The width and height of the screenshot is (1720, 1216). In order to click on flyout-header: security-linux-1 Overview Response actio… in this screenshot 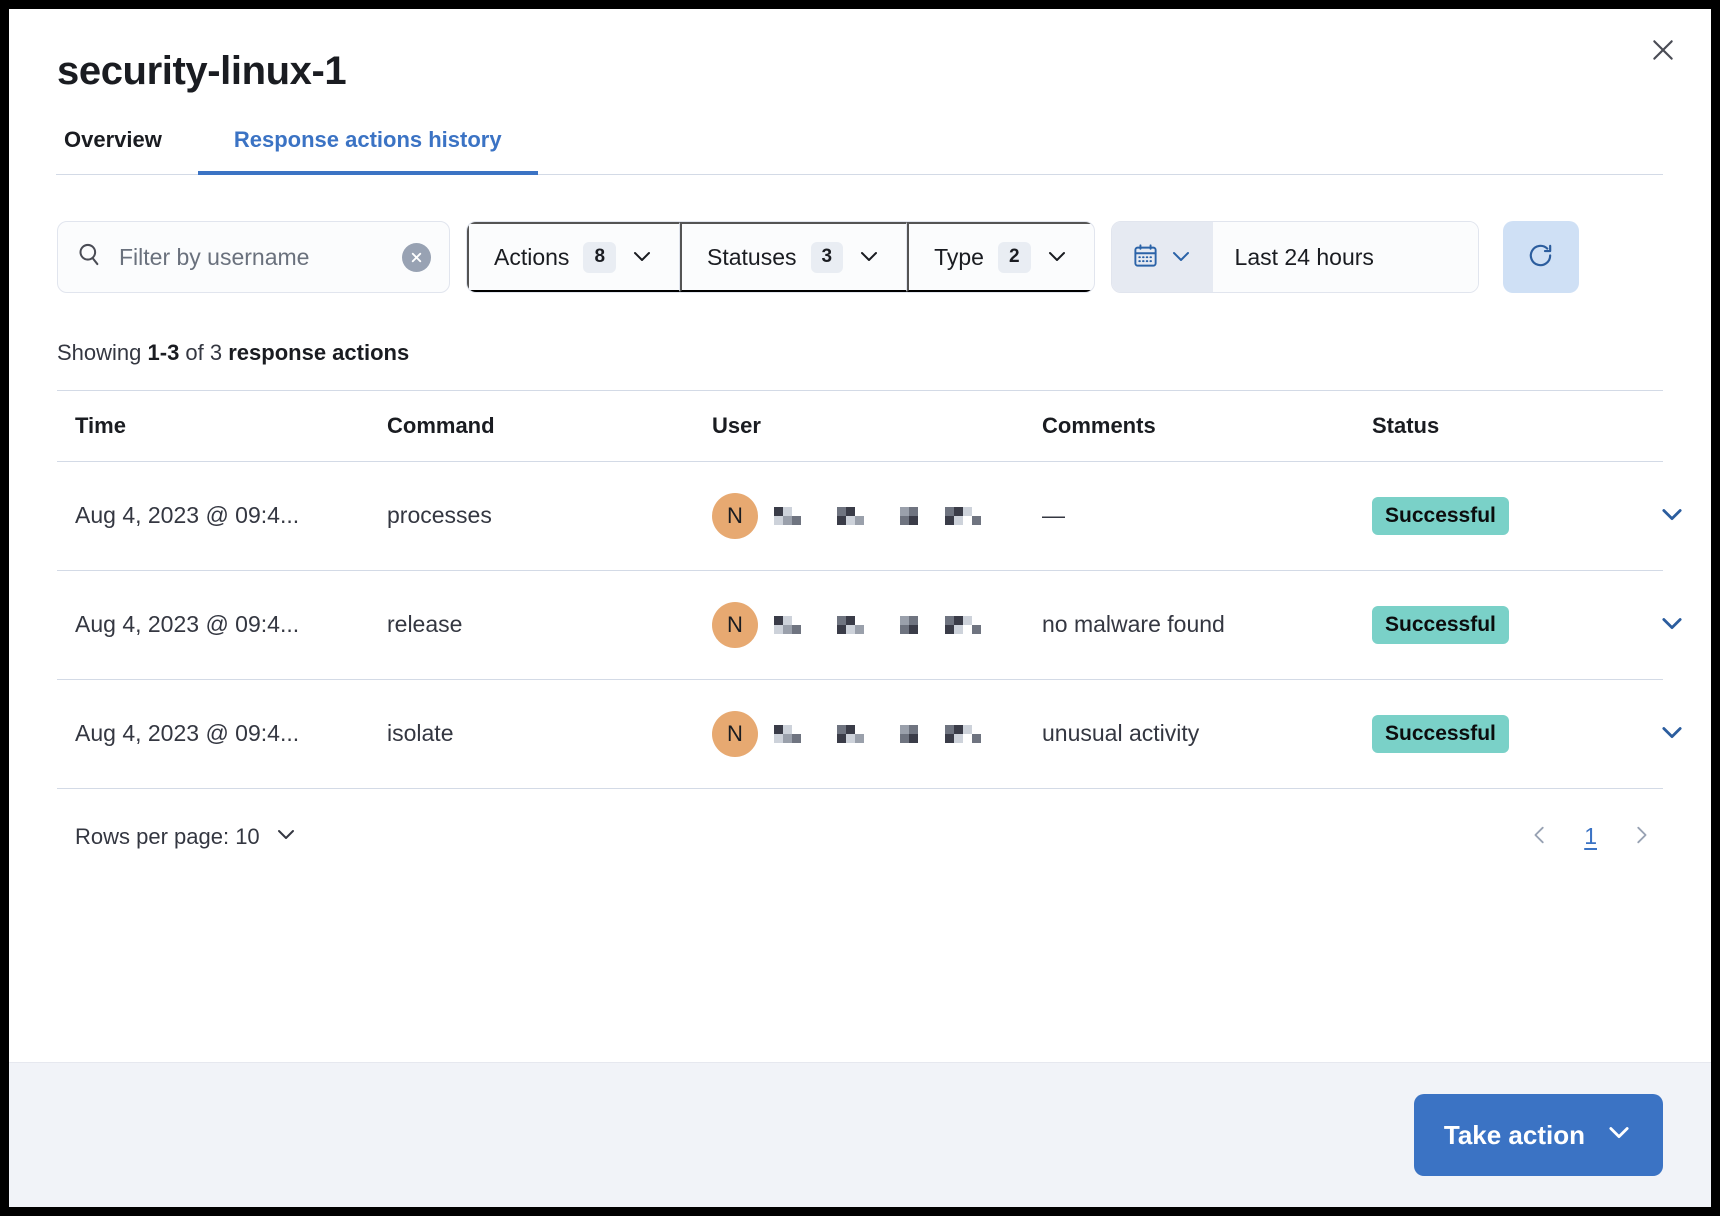, I will do `click(860, 92)`.